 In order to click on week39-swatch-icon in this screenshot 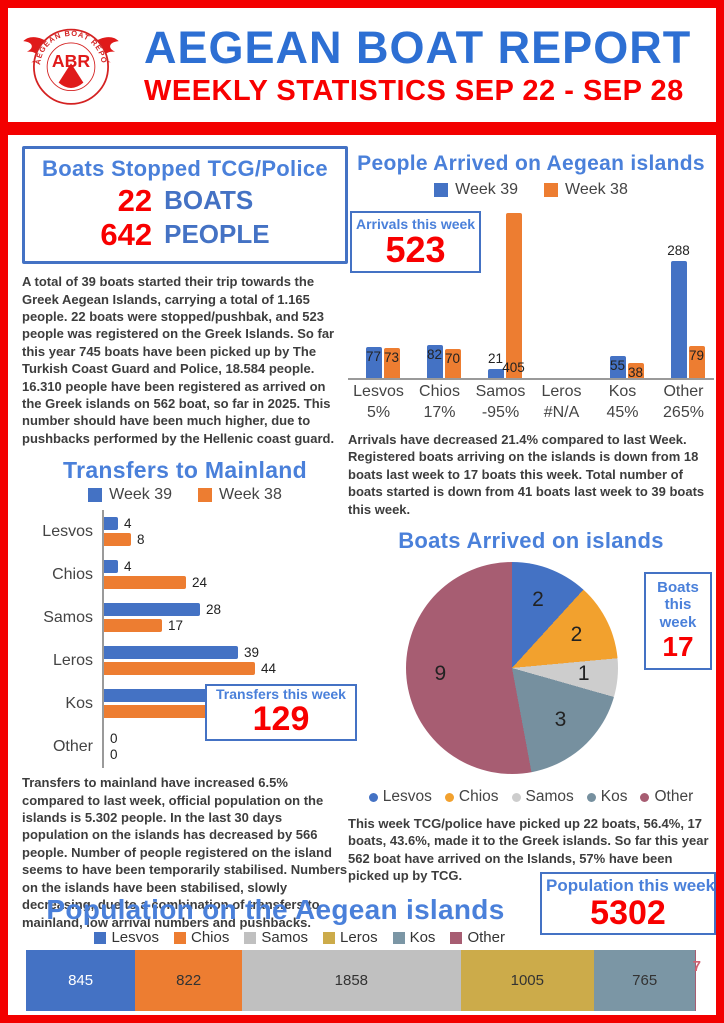, I will do `click(95, 495)`.